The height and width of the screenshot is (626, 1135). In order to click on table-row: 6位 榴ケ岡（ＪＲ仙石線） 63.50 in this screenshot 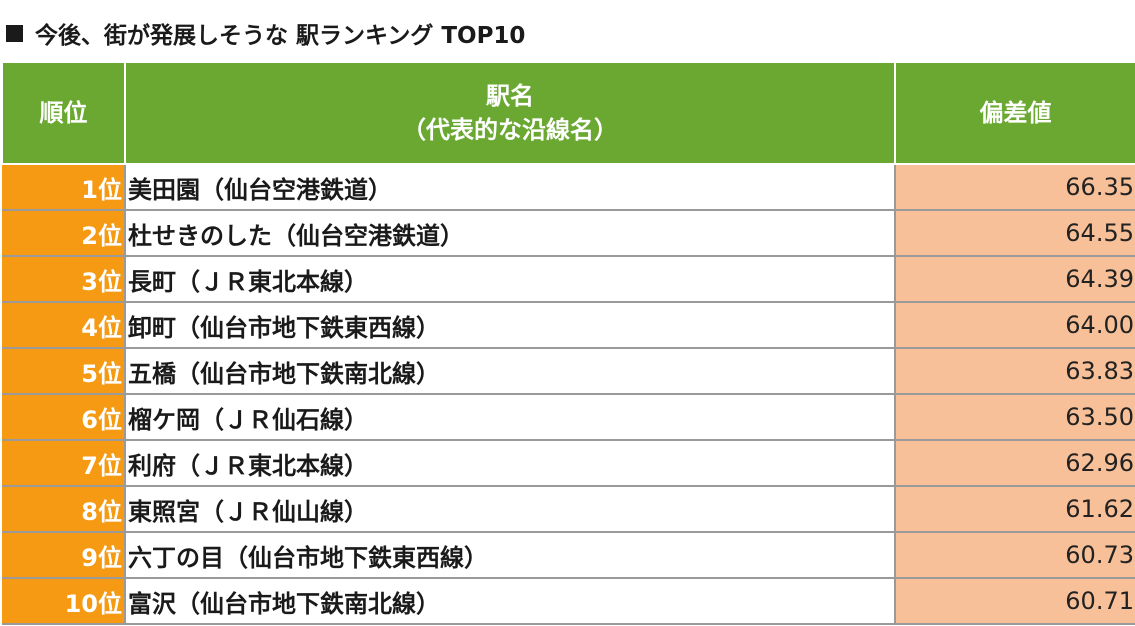, I will do `click(568, 417)`.